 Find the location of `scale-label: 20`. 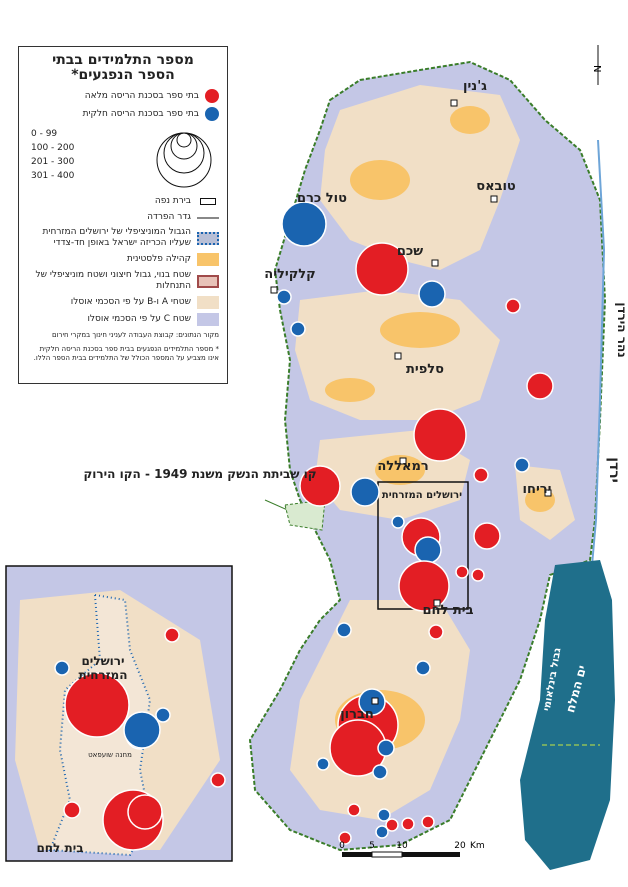

scale-label: 20 is located at coordinates (460, 846).